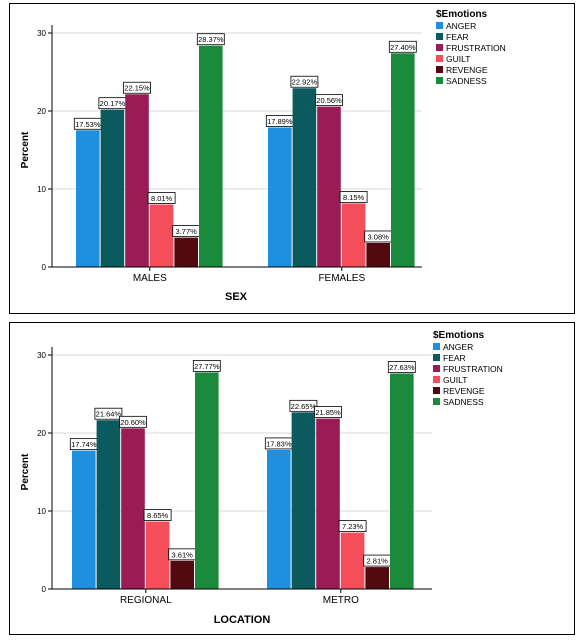  What do you see at coordinates (378, 561) in the screenshot?
I see `data-label: 2.81%` at bounding box center [378, 561].